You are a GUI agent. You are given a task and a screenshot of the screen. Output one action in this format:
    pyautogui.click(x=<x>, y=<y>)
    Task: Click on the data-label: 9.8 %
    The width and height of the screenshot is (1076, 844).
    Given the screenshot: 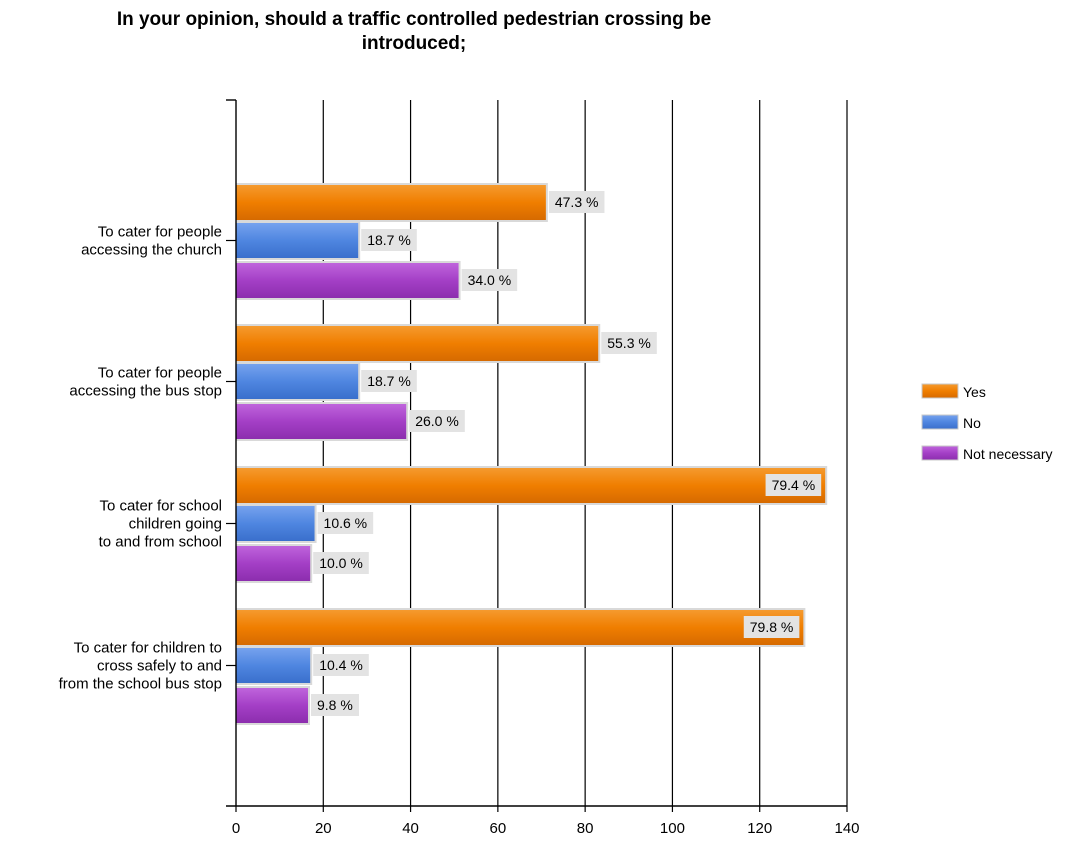 What is the action you would take?
    pyautogui.click(x=335, y=705)
    